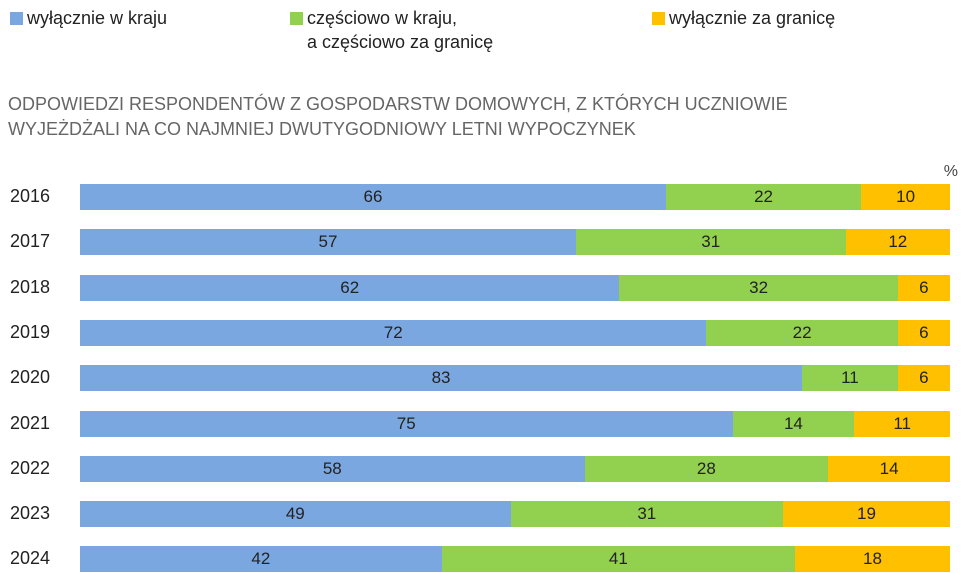 The image size is (964, 573). Describe the element at coordinates (30, 513) in the screenshot. I see `y-tick-label: 2023` at that location.